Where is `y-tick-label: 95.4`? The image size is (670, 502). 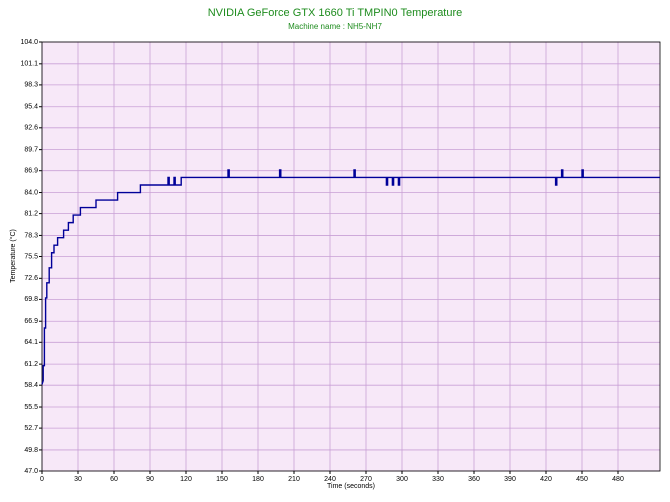 y-tick-label: 95.4 is located at coordinates (31, 107).